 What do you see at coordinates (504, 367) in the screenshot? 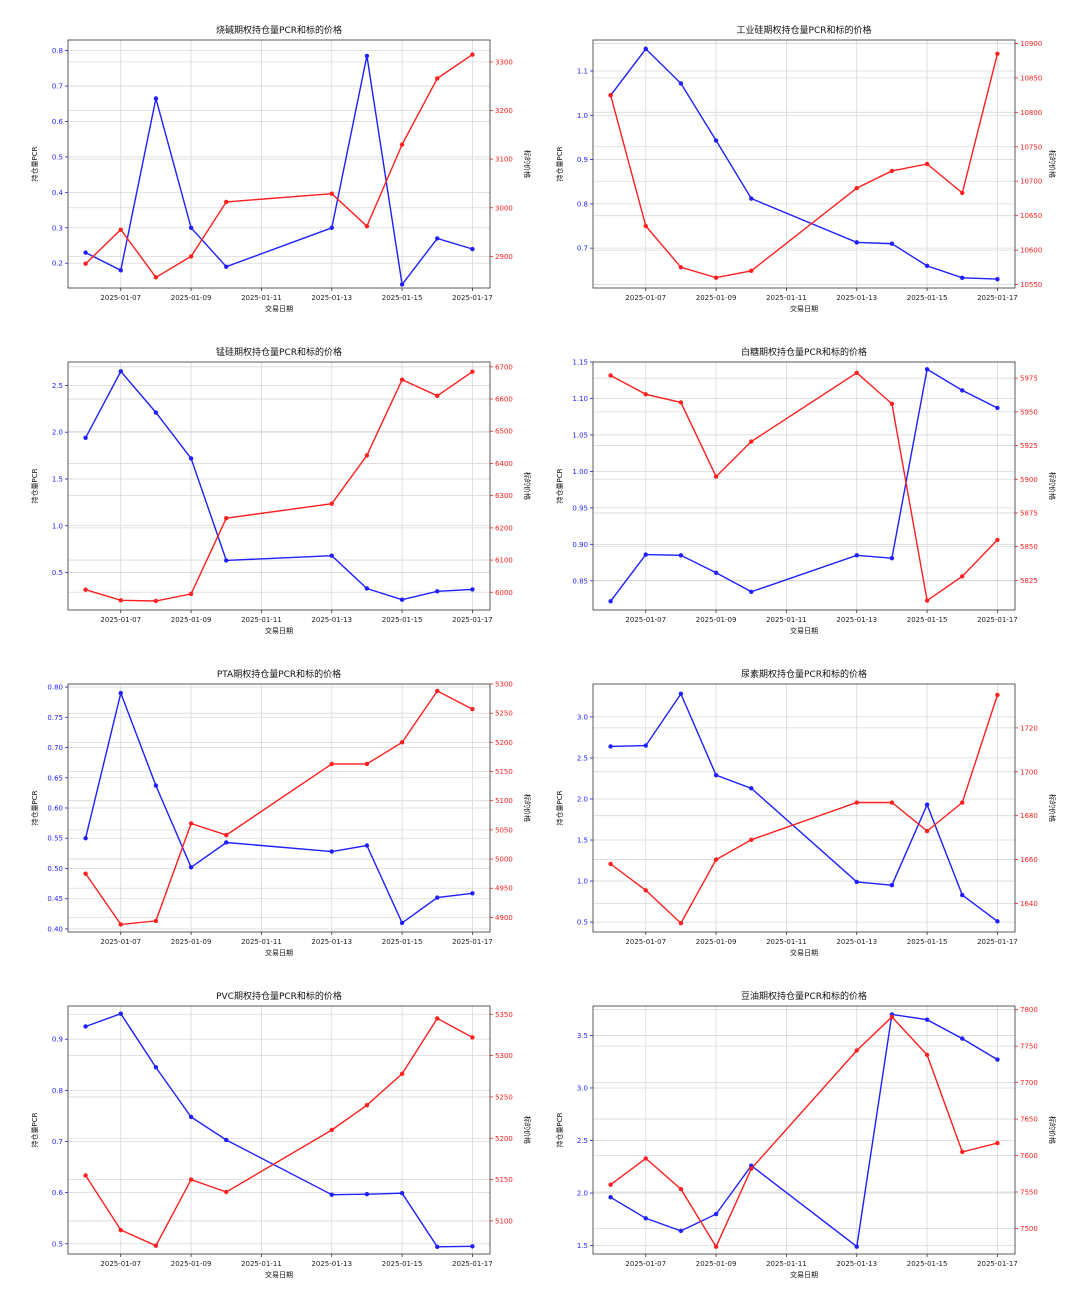
I see `y-tick-label-right: 6700` at bounding box center [504, 367].